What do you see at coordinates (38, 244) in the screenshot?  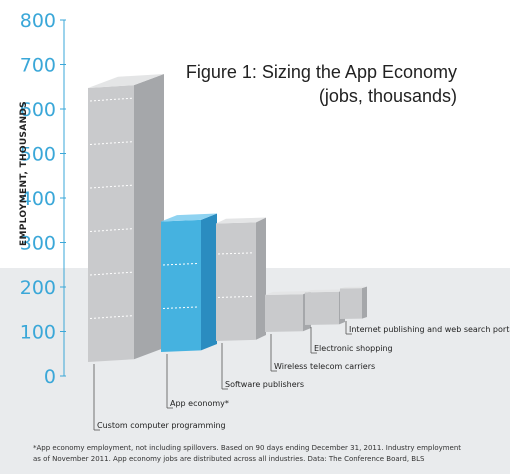 I see `y-tick-label: 300` at bounding box center [38, 244].